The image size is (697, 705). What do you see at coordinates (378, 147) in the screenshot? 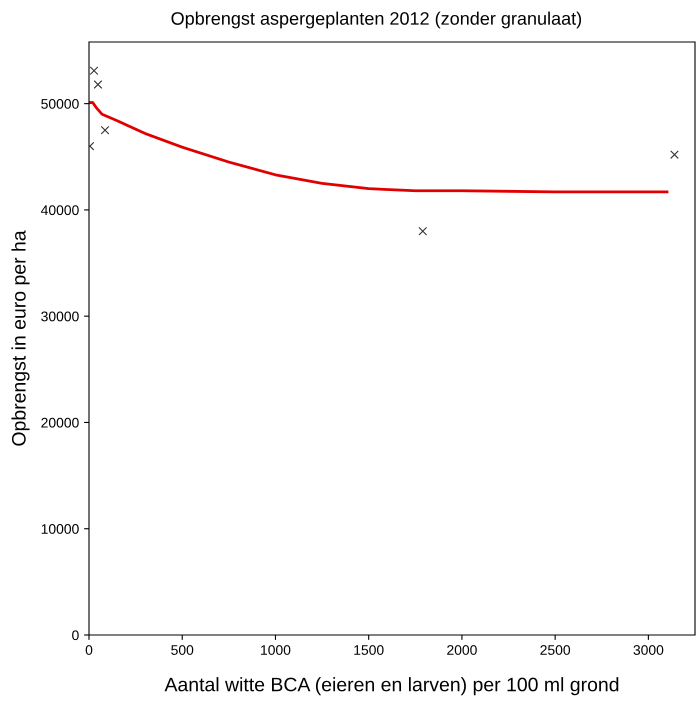
I see `line-series` at bounding box center [378, 147].